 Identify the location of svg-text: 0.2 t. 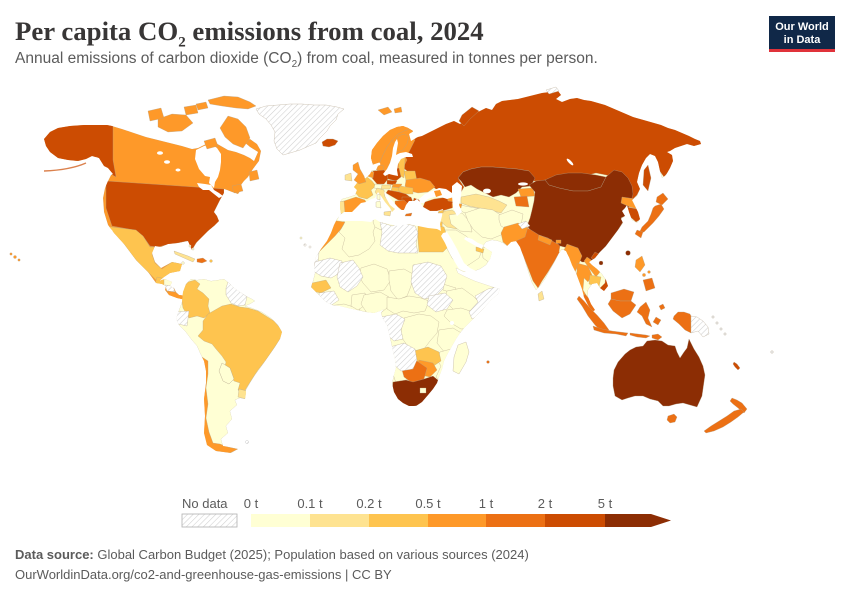
(369, 503).